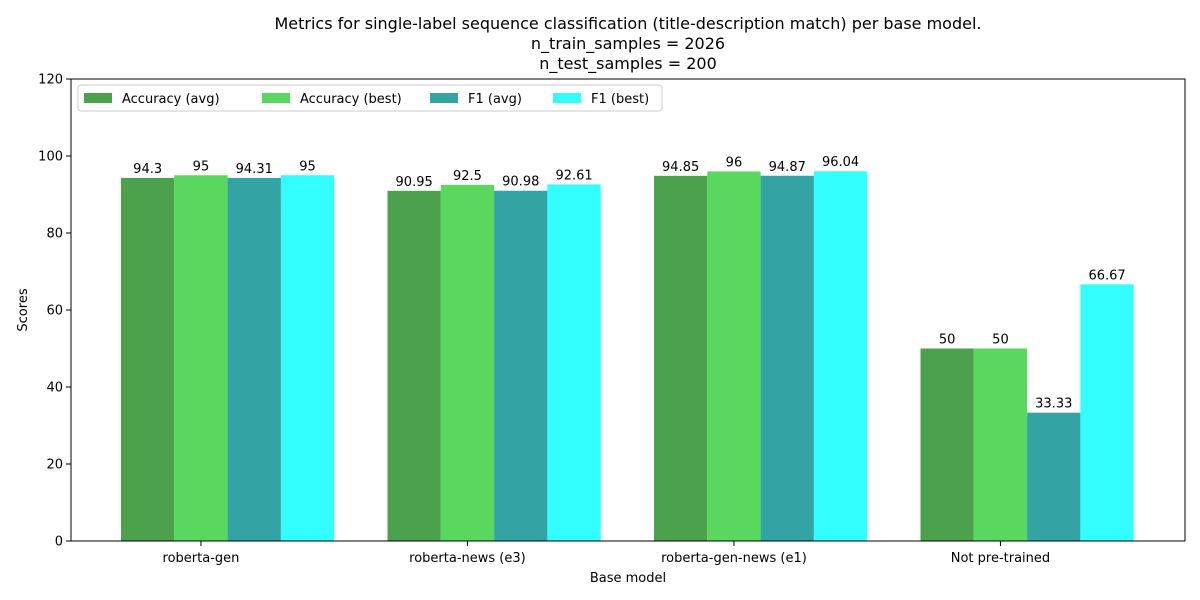 This screenshot has height=600, width=1200. Describe the element at coordinates (254, 169) in the screenshot. I see `bar-value-label: 94.31` at that location.